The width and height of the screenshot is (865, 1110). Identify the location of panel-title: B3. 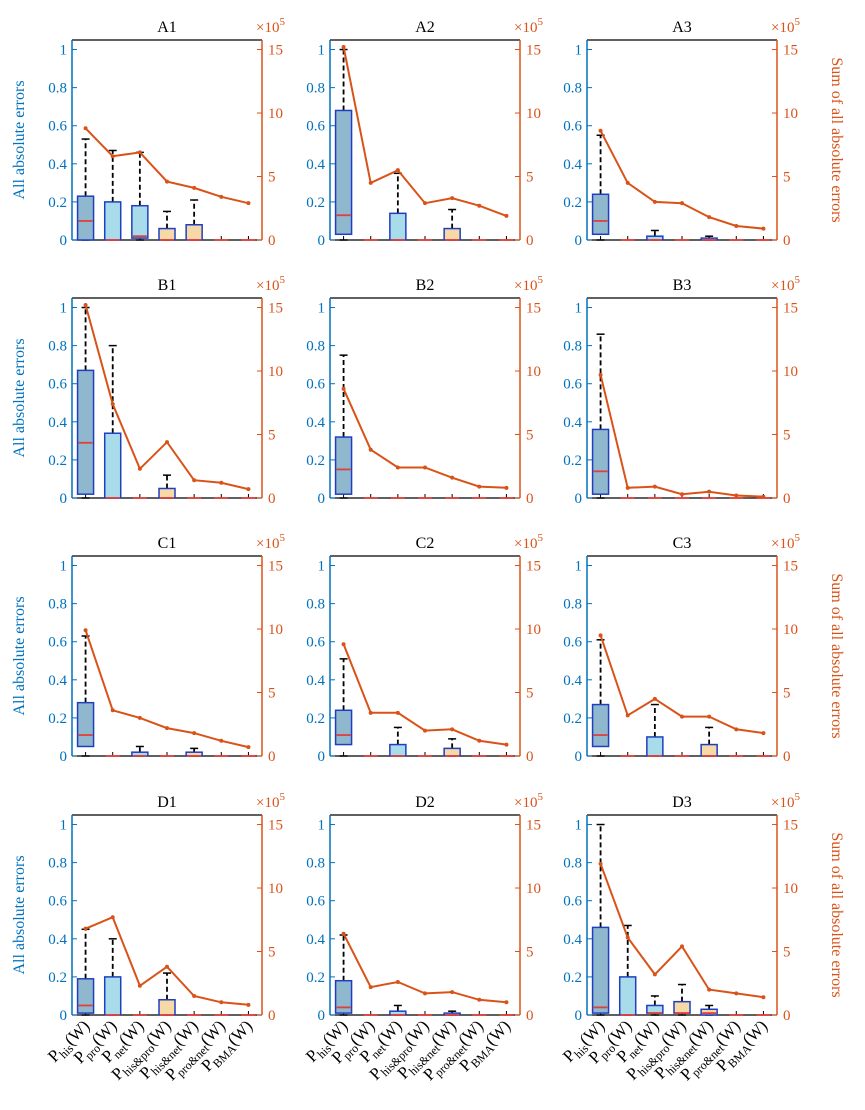
(682, 285).